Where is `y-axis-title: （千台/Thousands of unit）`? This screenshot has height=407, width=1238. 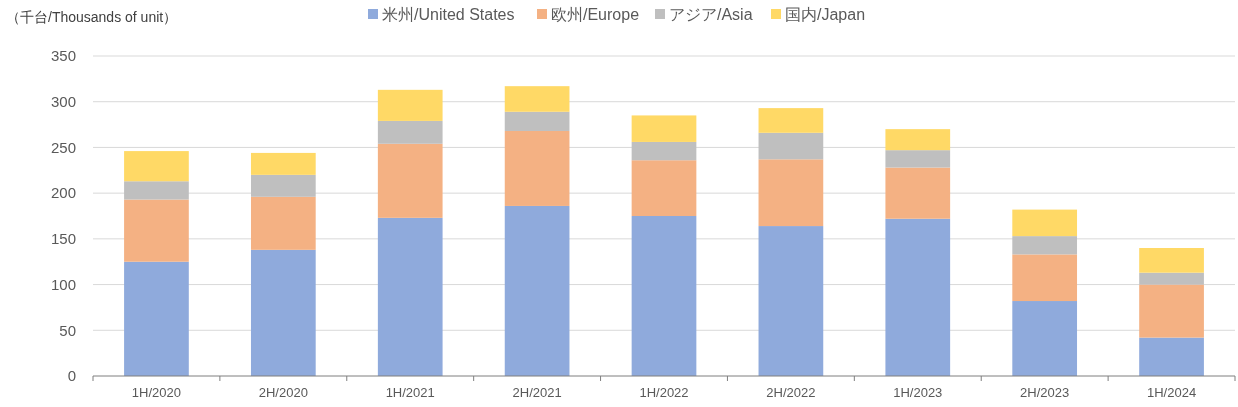
y-axis-title: （千台/Thousands of unit） is located at coordinates (92, 17).